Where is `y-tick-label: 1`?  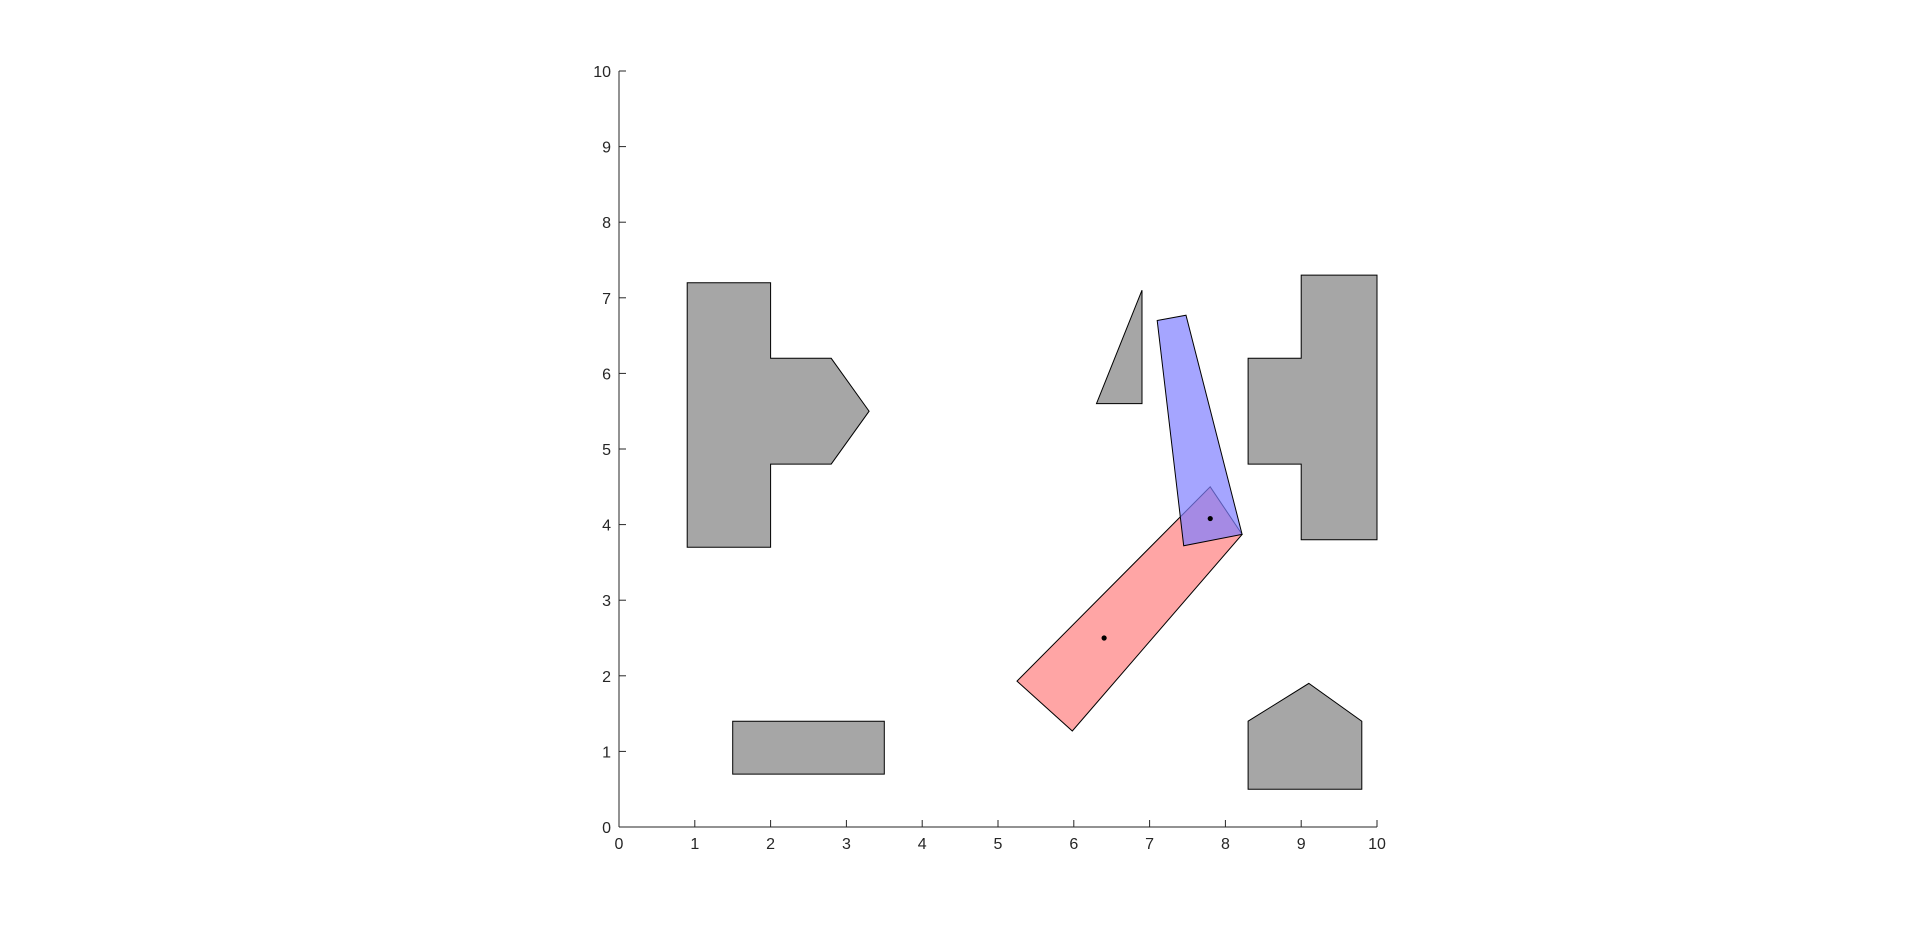 y-tick-label: 1 is located at coordinates (606, 752).